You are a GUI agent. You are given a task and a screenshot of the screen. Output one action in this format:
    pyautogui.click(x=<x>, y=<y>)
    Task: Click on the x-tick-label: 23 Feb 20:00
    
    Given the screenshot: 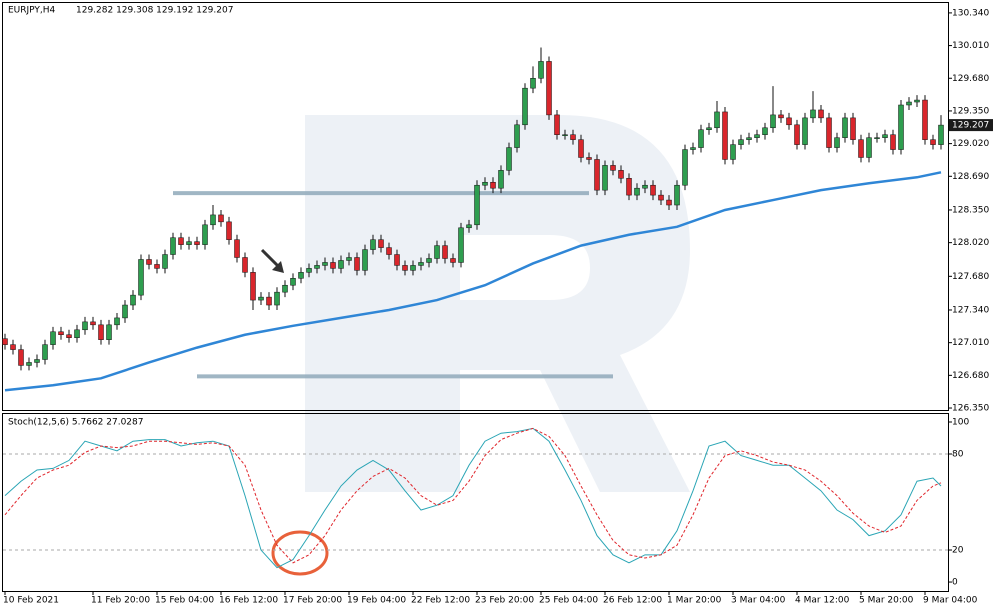 What is the action you would take?
    pyautogui.click(x=504, y=601)
    